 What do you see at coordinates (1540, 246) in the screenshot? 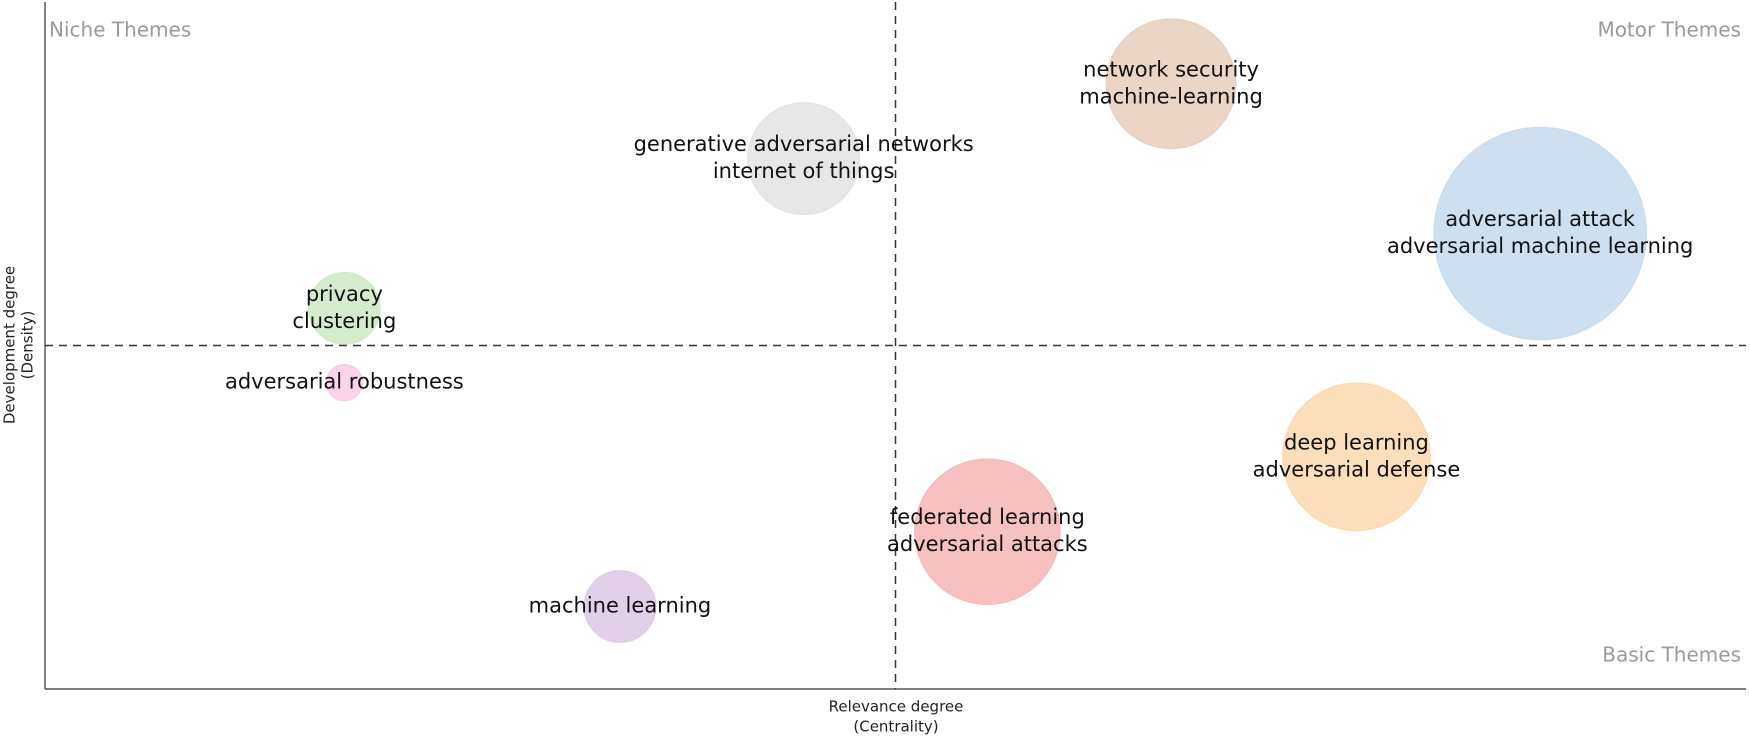
I see `bubble-label: adversarial machine learning` at bounding box center [1540, 246].